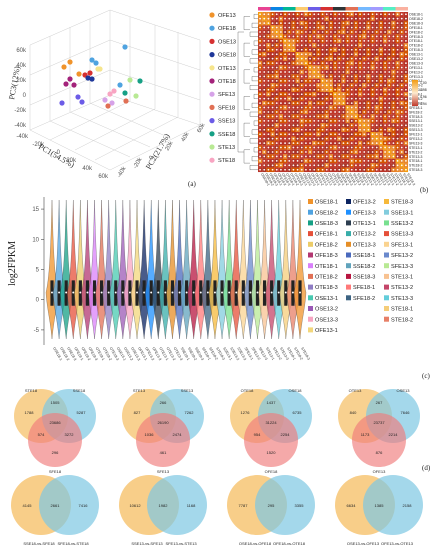 The image size is (439, 550). What do you see at coordinates (56, 156) in the screenshot?
I see `pca-axis-label-x: PC1(54.5%)` at bounding box center [56, 156].